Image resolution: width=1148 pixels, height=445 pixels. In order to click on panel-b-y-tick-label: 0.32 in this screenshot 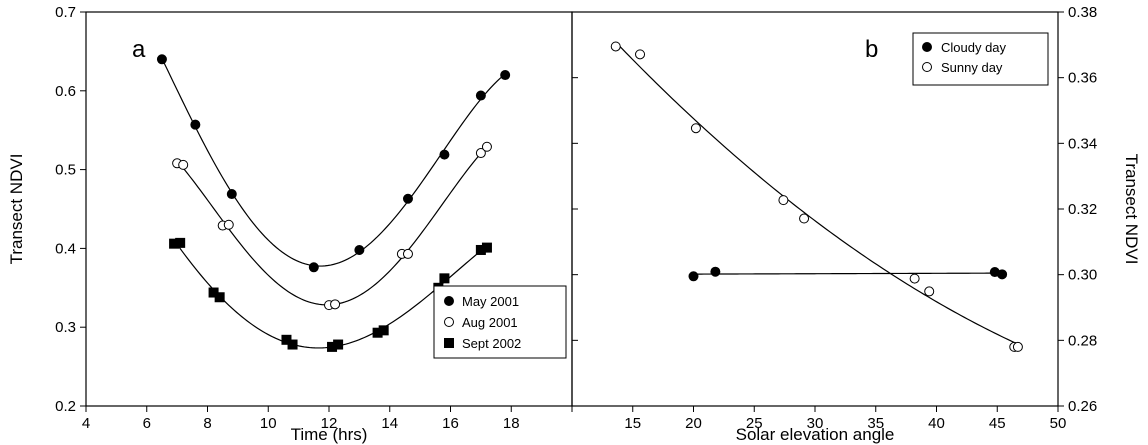, I will do `click(1082, 209)`.